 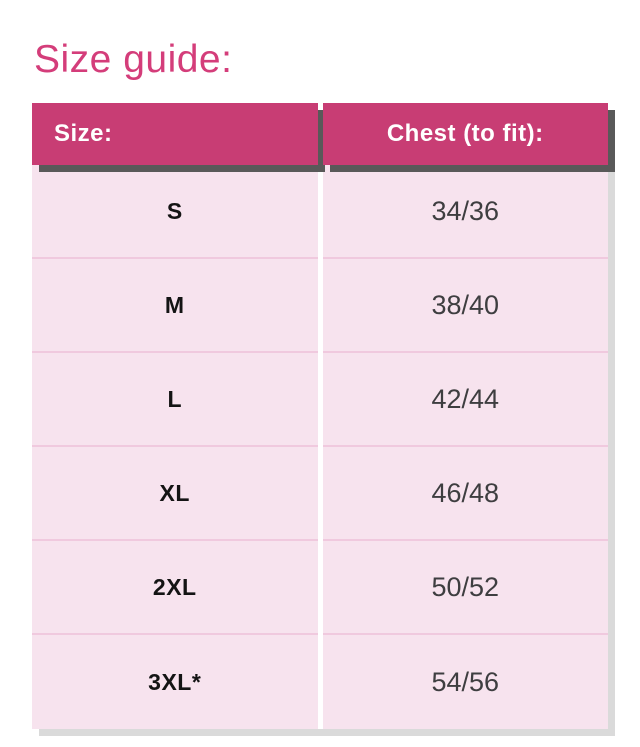 I want to click on page-title: Size guide:, so click(x=133, y=60).